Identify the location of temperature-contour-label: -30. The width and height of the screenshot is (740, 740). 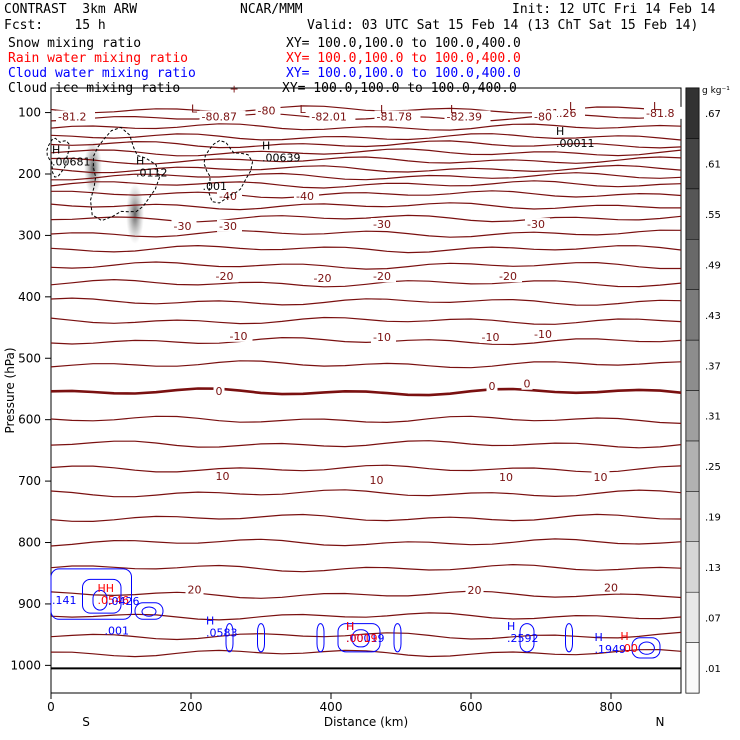
(183, 226).